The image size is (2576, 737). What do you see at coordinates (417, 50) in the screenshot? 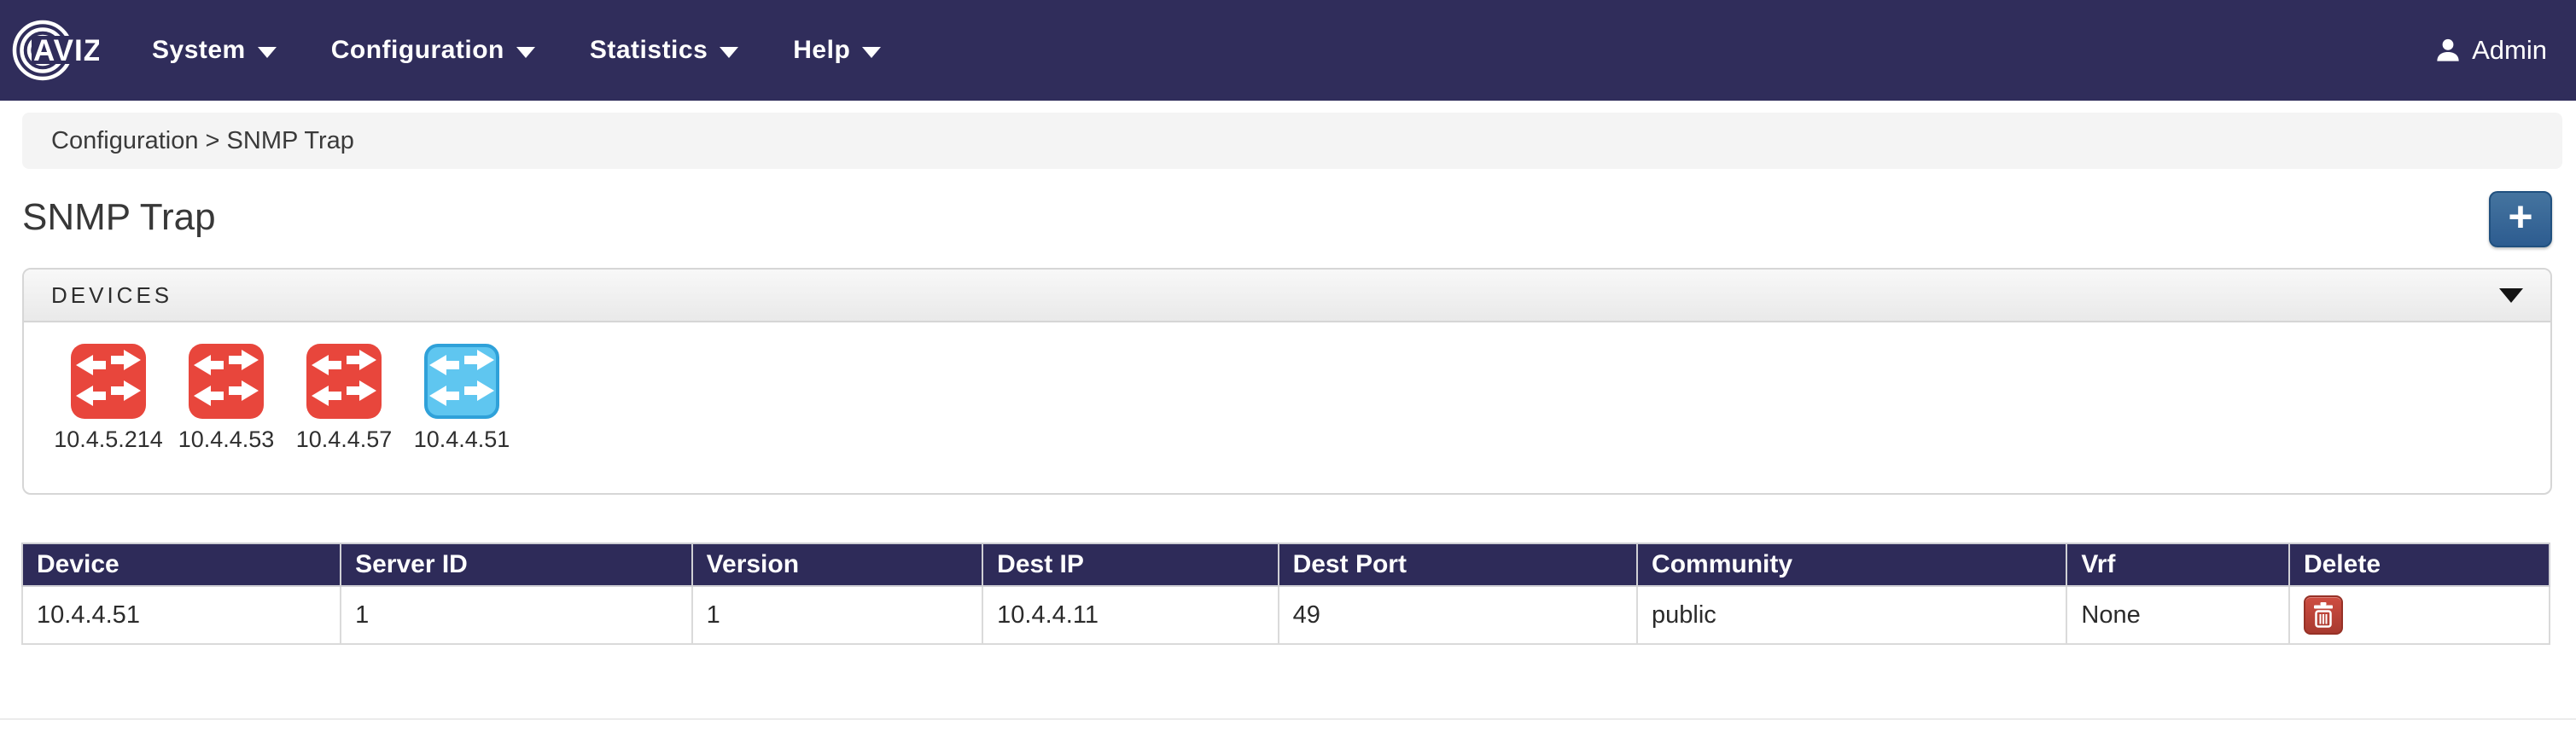
I see `nav-item-configuration-label: Configuration` at bounding box center [417, 50].